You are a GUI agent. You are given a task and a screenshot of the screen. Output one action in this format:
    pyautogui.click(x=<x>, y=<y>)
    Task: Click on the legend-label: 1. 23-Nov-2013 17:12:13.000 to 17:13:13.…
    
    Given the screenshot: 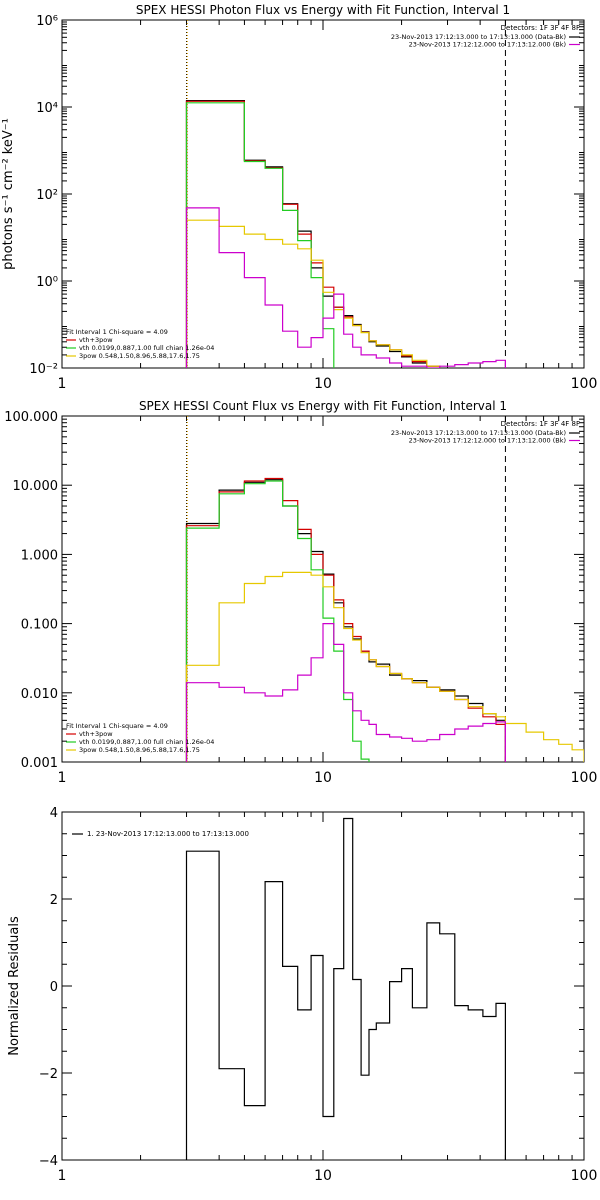 What is the action you would take?
    pyautogui.click(x=168, y=834)
    